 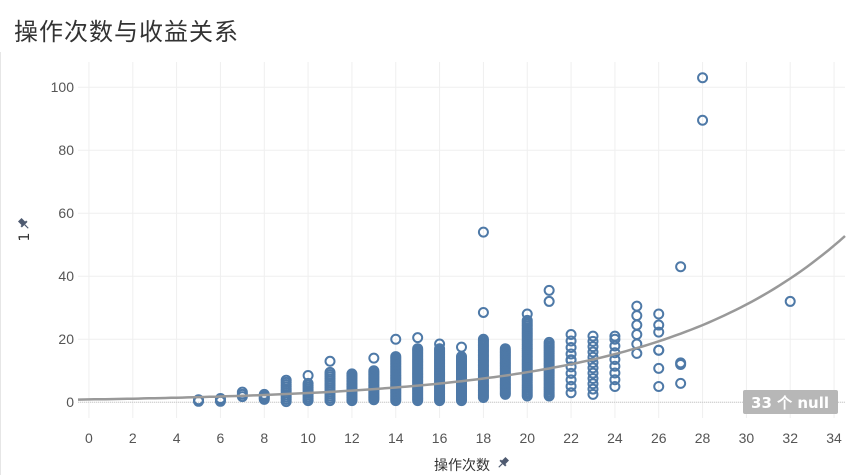 I want to click on x-axis-title: 操作次数, so click(x=472, y=465).